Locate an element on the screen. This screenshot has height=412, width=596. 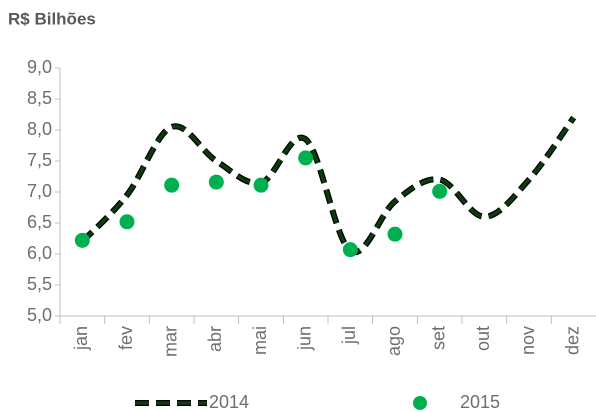
x-tick-label: out is located at coordinates (483, 338).